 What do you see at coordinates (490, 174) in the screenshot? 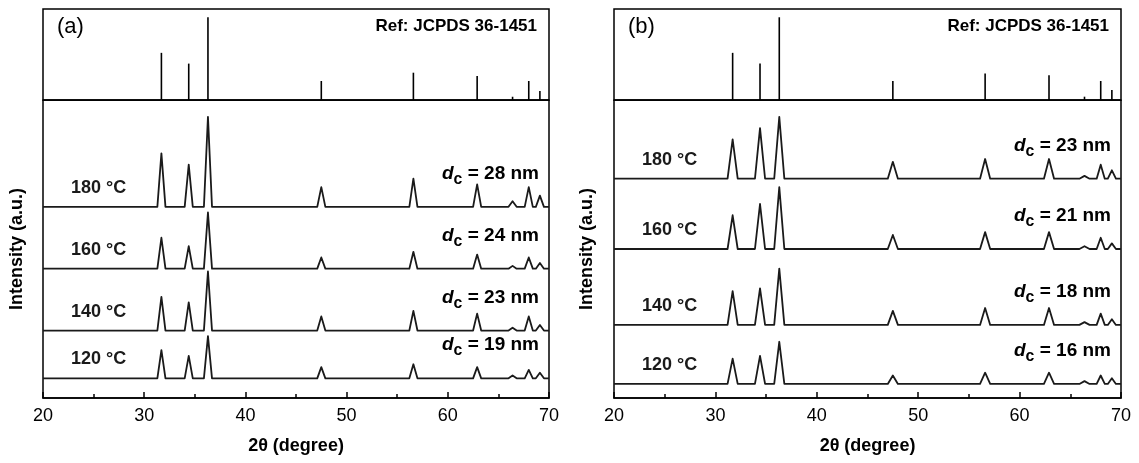
I see `annotation: d$_{c}$ = 28 nm` at bounding box center [490, 174].